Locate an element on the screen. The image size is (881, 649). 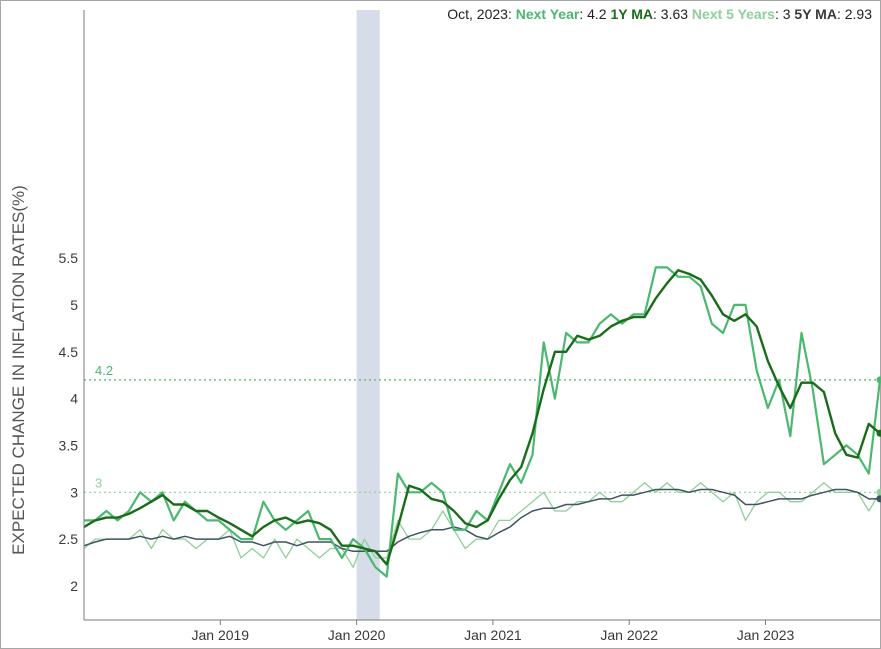
x-tick-label-3: Jan 2022 is located at coordinates (629, 635).